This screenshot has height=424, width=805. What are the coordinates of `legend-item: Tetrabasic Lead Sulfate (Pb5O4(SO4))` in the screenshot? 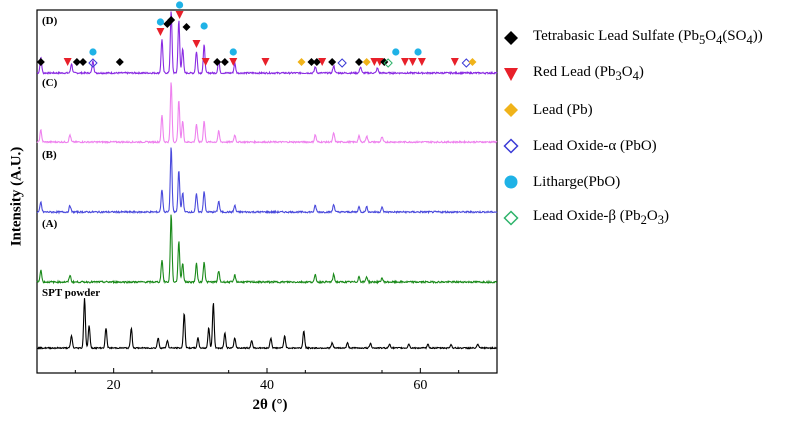 It's located at (653, 38).